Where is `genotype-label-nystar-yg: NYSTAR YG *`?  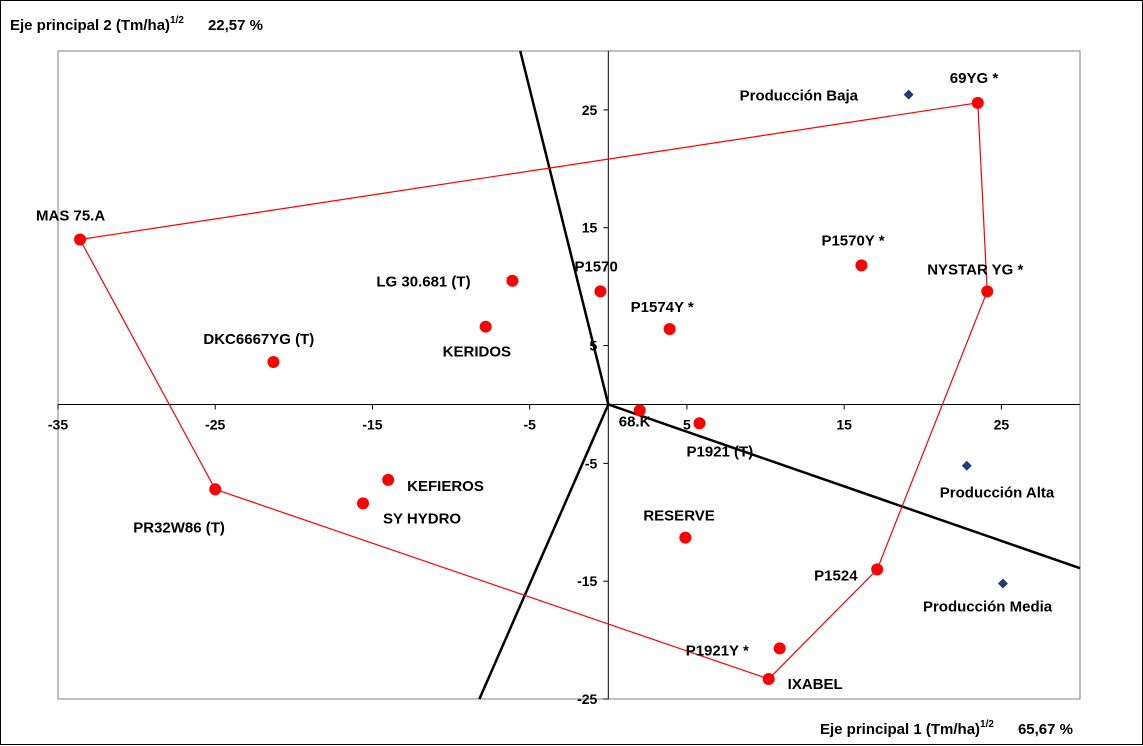 genotype-label-nystar-yg: NYSTAR YG * is located at coordinates (975, 269).